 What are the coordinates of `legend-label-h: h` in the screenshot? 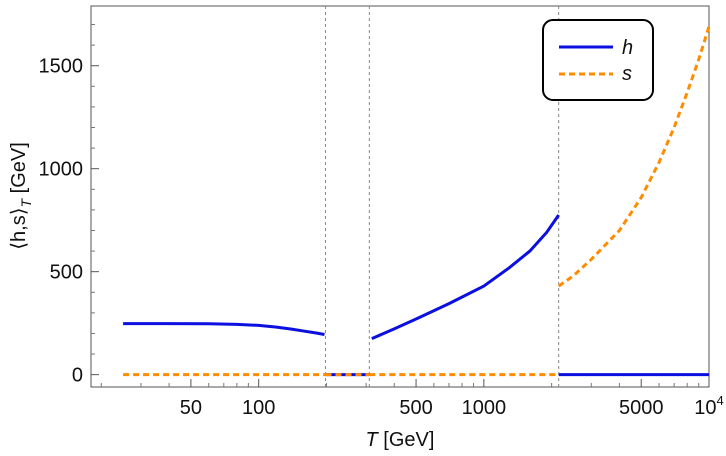 It's located at (627, 48).